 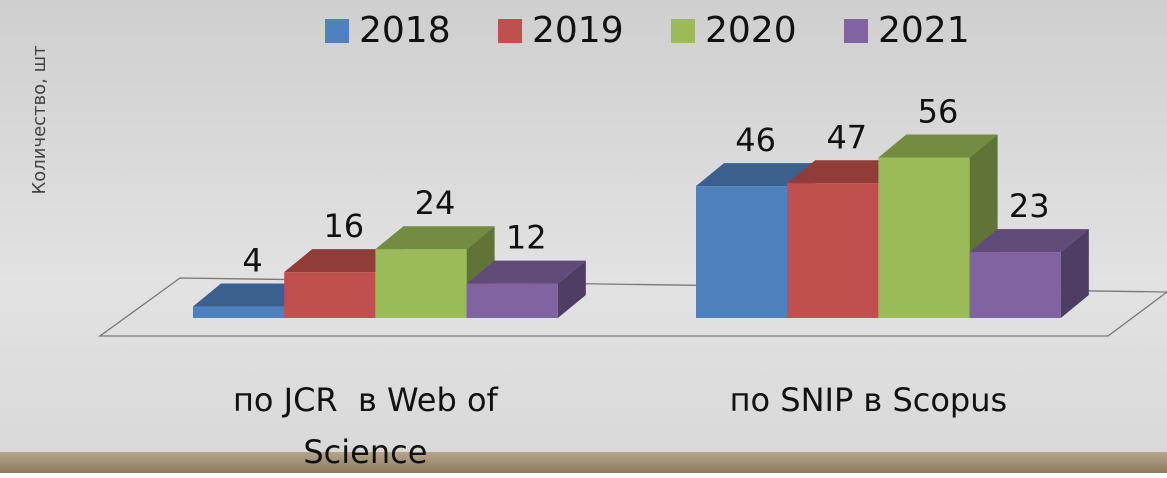 I want to click on floor, so click(x=632, y=307).